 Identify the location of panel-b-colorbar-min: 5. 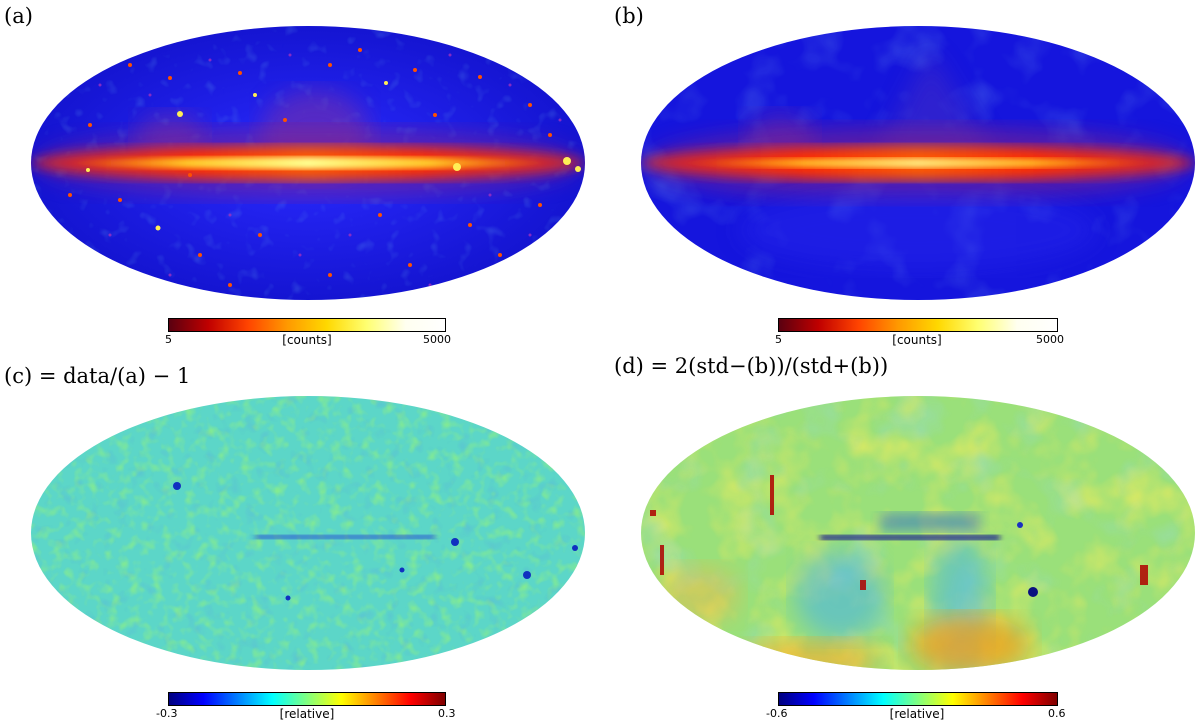
(778, 339).